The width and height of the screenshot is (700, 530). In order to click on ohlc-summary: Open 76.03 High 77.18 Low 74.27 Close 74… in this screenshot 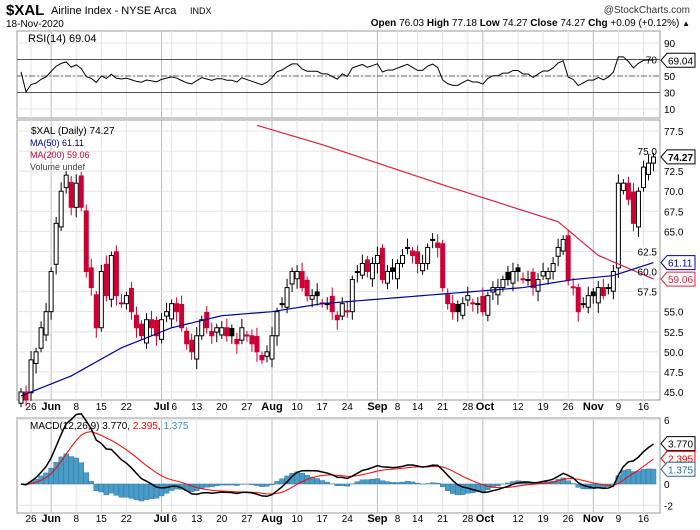, I will do `click(530, 23)`.